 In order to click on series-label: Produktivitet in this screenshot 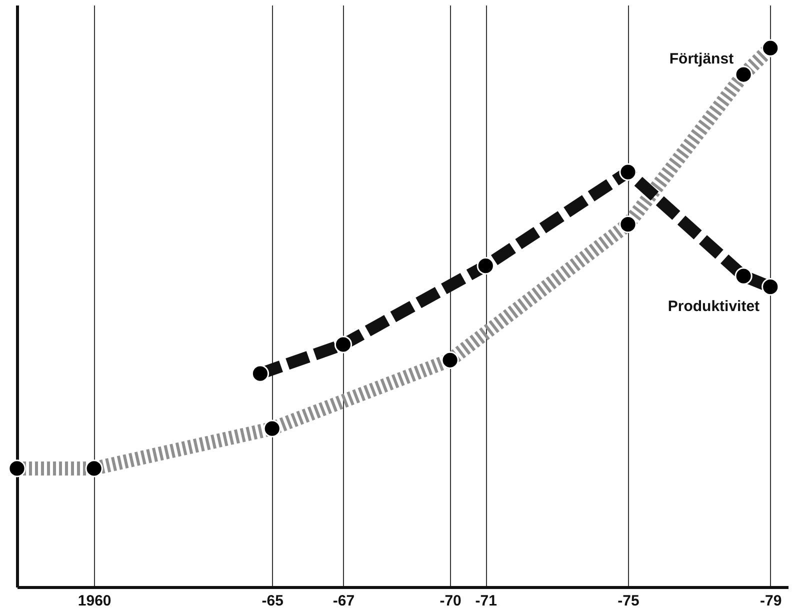, I will do `click(714, 307)`.